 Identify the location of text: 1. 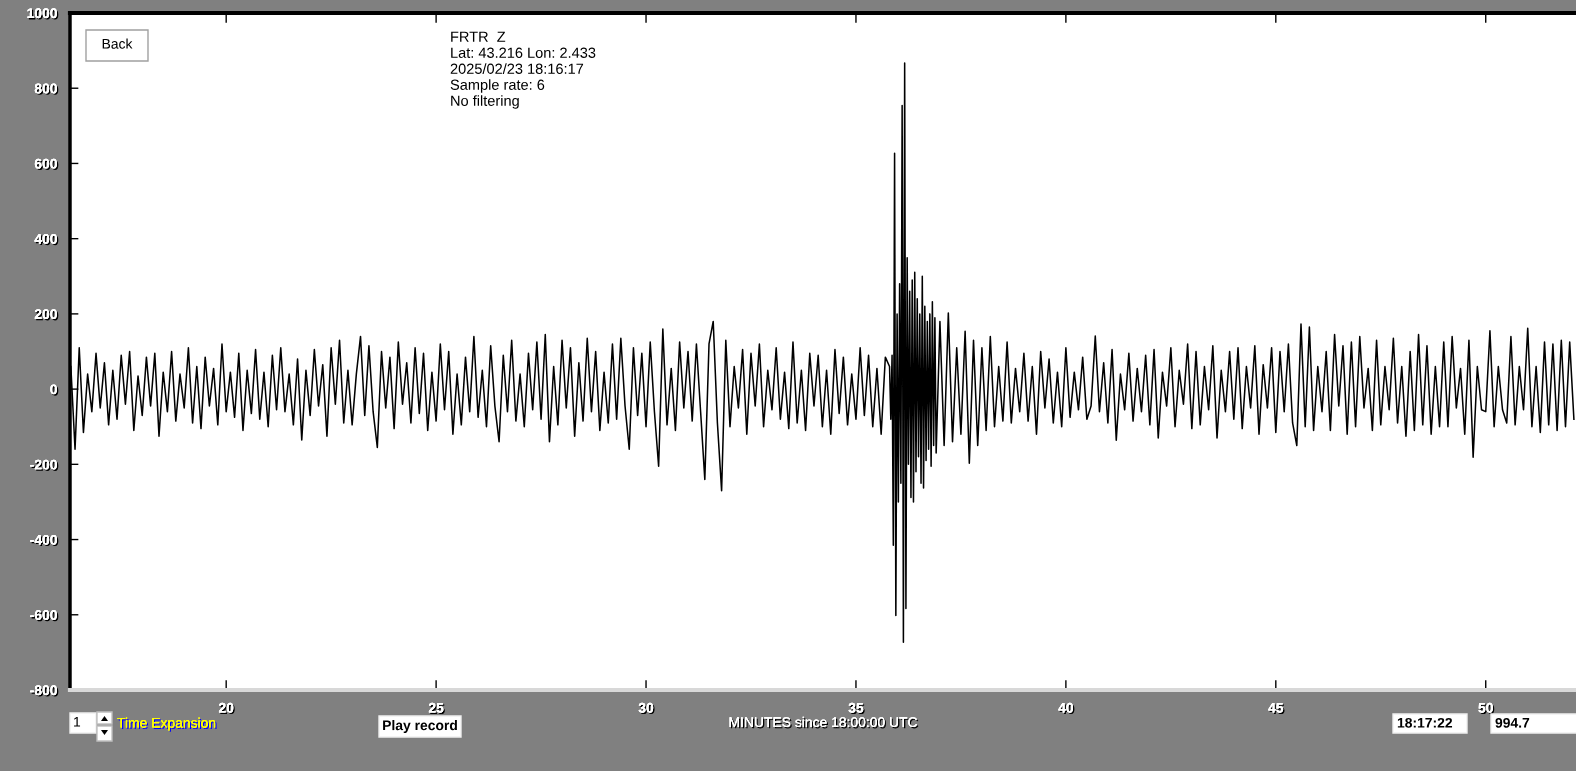
(77, 722).